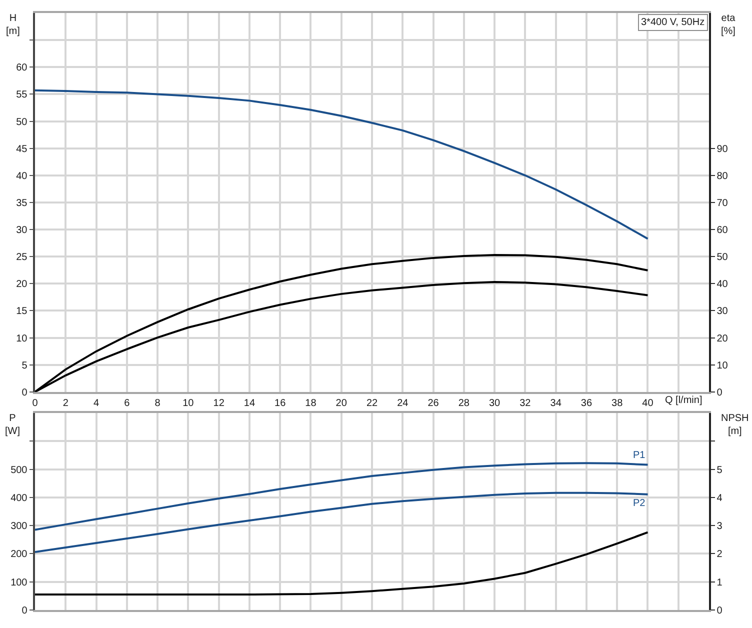 The height and width of the screenshot is (628, 752). Describe the element at coordinates (13, 25) in the screenshot. I see `y-axis-title: H [m]` at that location.